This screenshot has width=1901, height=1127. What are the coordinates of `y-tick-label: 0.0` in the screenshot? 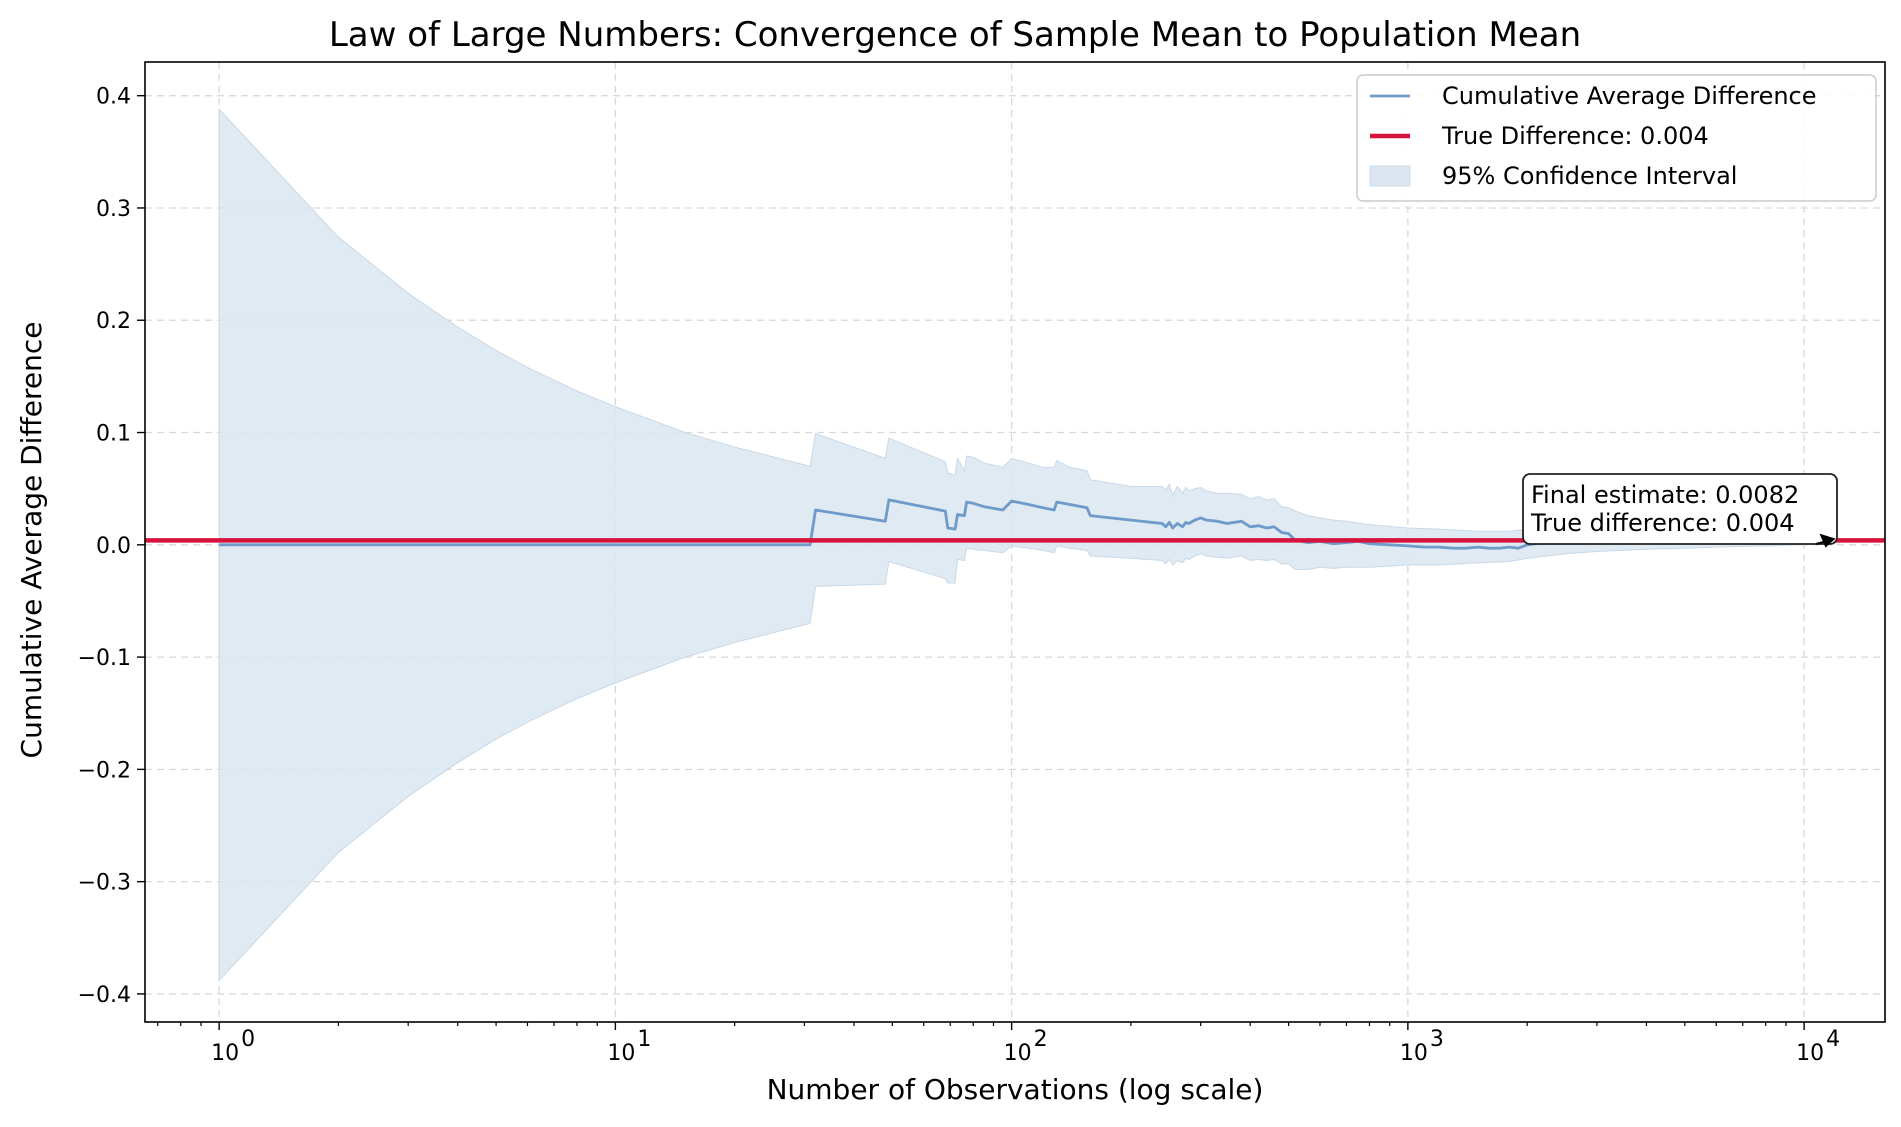 It's located at (113, 546).